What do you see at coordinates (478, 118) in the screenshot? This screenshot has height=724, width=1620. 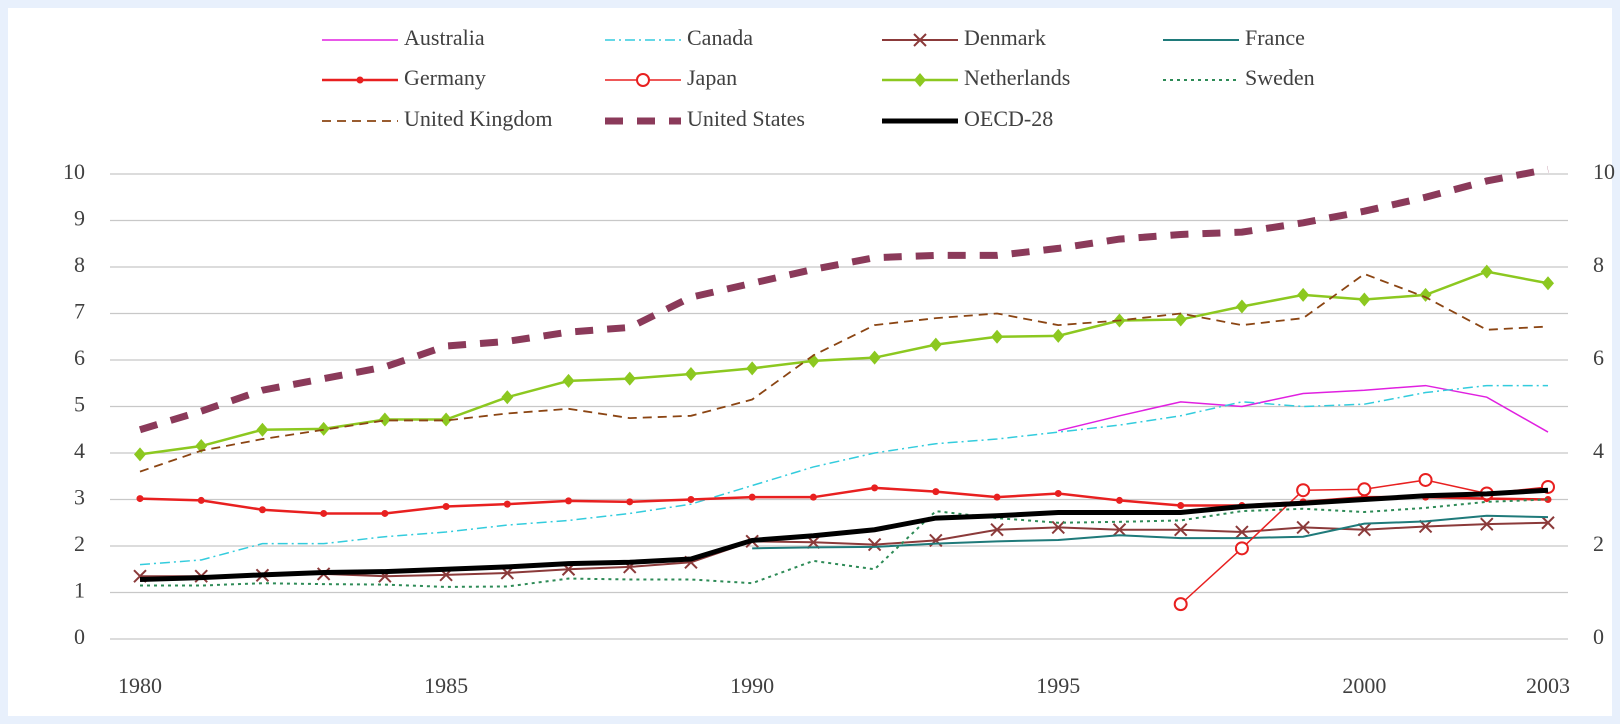 I see `legend-label: United Kingdom` at bounding box center [478, 118].